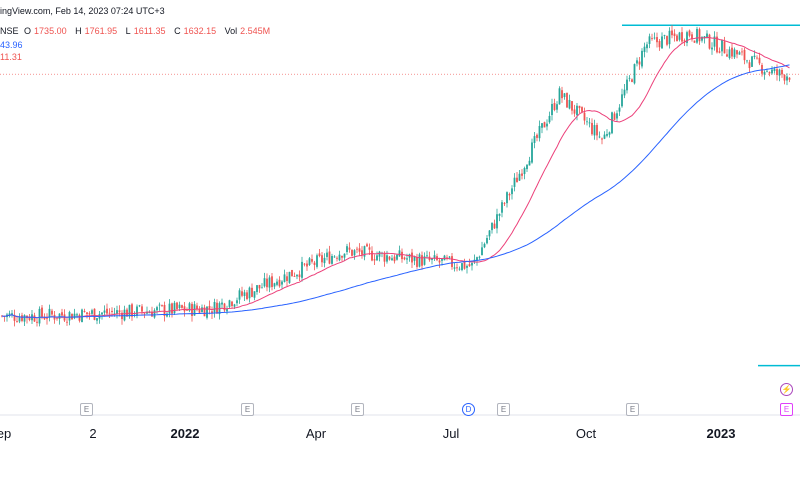 The width and height of the screenshot is (800, 478). What do you see at coordinates (82, 11) in the screenshot?
I see `source-text: ingView.com, Feb 14, 2023 07:24 UTC+3` at bounding box center [82, 11].